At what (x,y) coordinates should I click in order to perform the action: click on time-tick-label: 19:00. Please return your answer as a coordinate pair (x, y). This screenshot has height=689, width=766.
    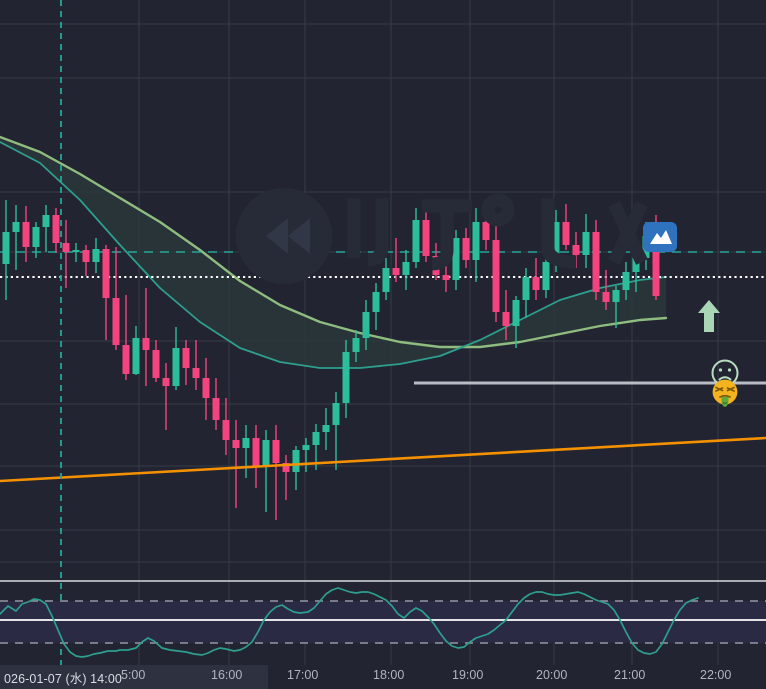
    Looking at the image, I should click on (468, 675).